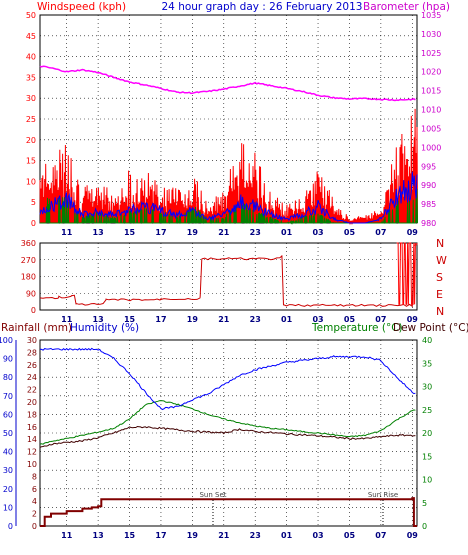  I want to click on barometer-tick: 980, so click(428, 223).